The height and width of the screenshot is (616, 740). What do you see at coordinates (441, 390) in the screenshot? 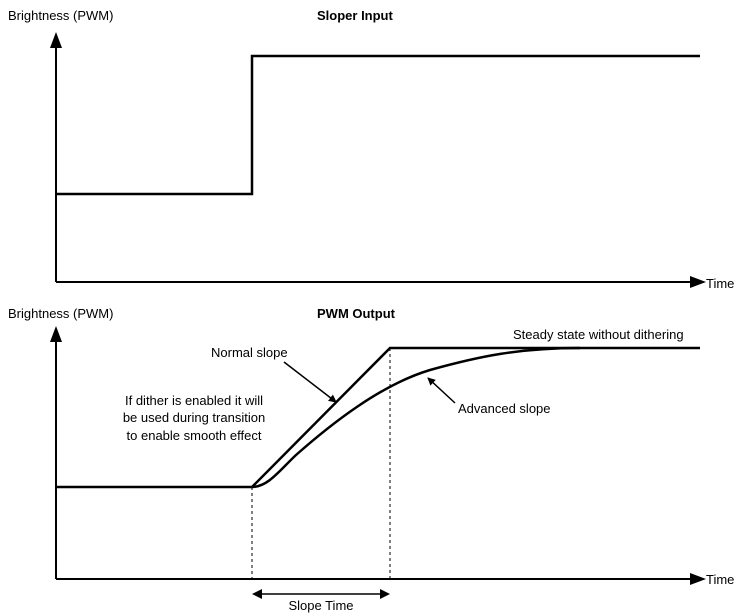
I see `advanced-slope-pointer` at bounding box center [441, 390].